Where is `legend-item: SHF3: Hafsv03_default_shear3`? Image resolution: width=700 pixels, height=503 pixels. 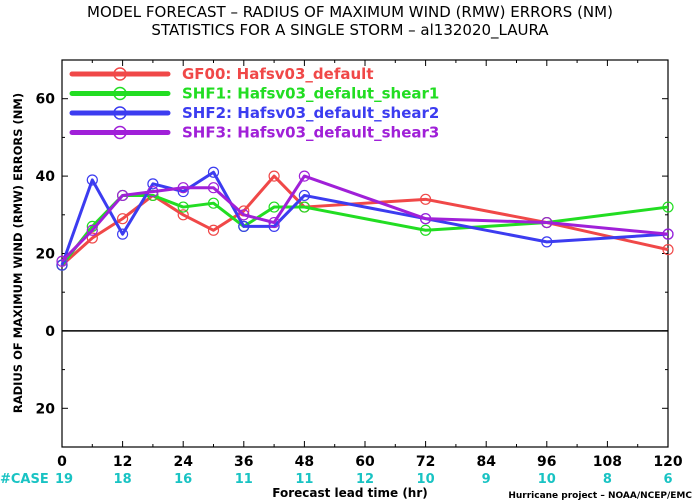 legend-item: SHF3: Hafsv03_default_shear3 is located at coordinates (254, 133).